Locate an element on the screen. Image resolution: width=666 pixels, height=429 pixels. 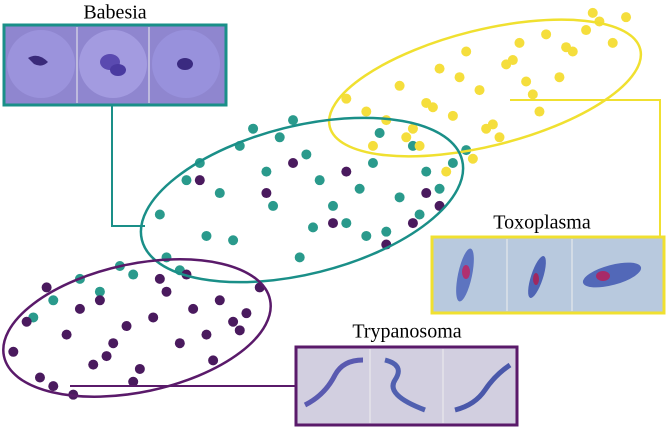
trypanosoma-ellipse is located at coordinates (137, 328).